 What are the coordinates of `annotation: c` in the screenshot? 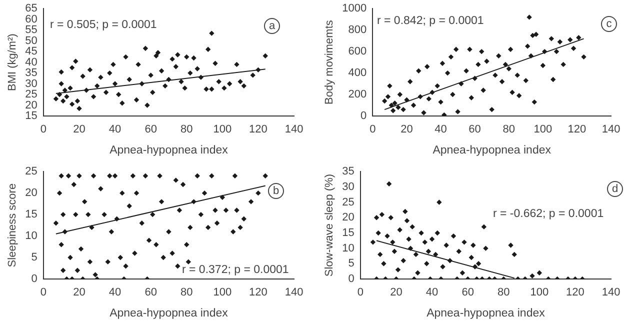 It's located at (609, 24).